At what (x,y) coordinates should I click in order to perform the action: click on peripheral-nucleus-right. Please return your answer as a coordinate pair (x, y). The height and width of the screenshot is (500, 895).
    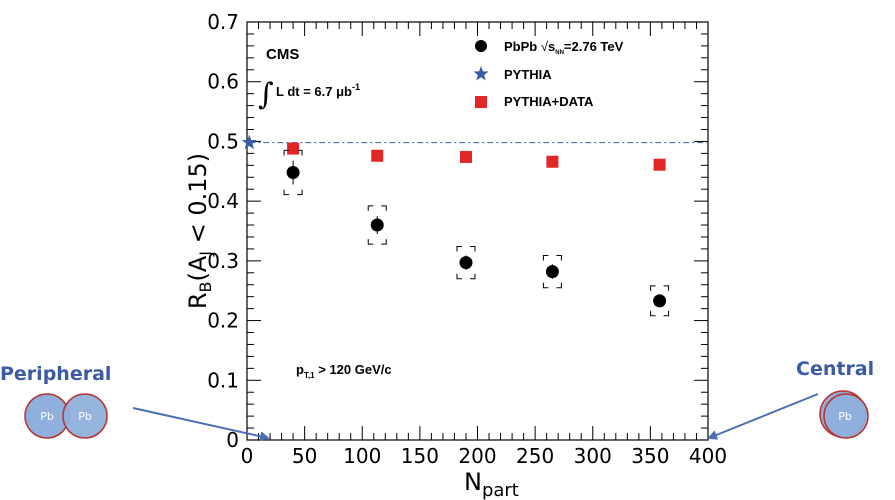
    Looking at the image, I should click on (85, 416).